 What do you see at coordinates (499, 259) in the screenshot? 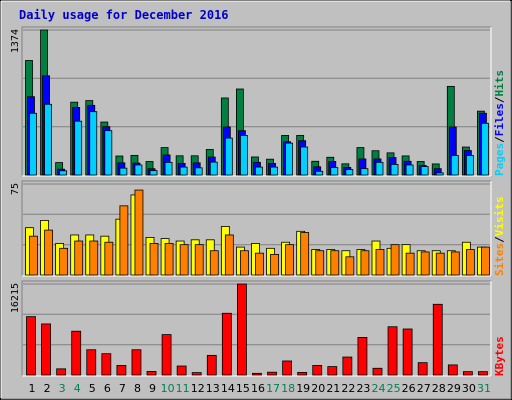
I see `legend-item-sites: Sites` at bounding box center [499, 259].